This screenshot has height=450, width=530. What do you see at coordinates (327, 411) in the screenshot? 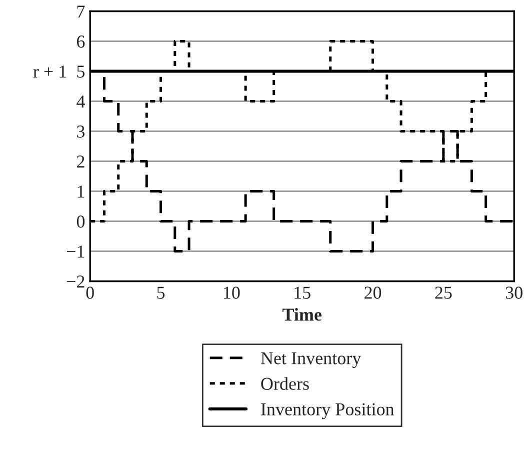
I see `legend-label: Inventory Position` at bounding box center [327, 411].